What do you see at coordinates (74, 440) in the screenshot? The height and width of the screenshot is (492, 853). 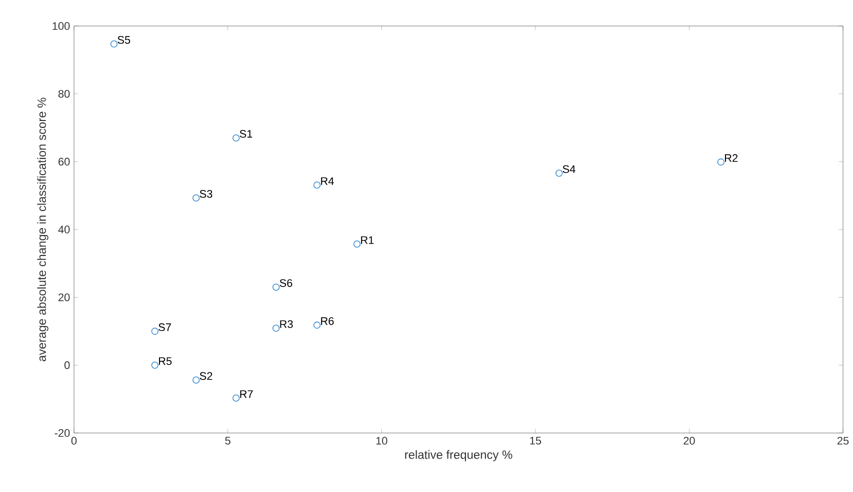 I see `x-tick-label: 0` at bounding box center [74, 440].